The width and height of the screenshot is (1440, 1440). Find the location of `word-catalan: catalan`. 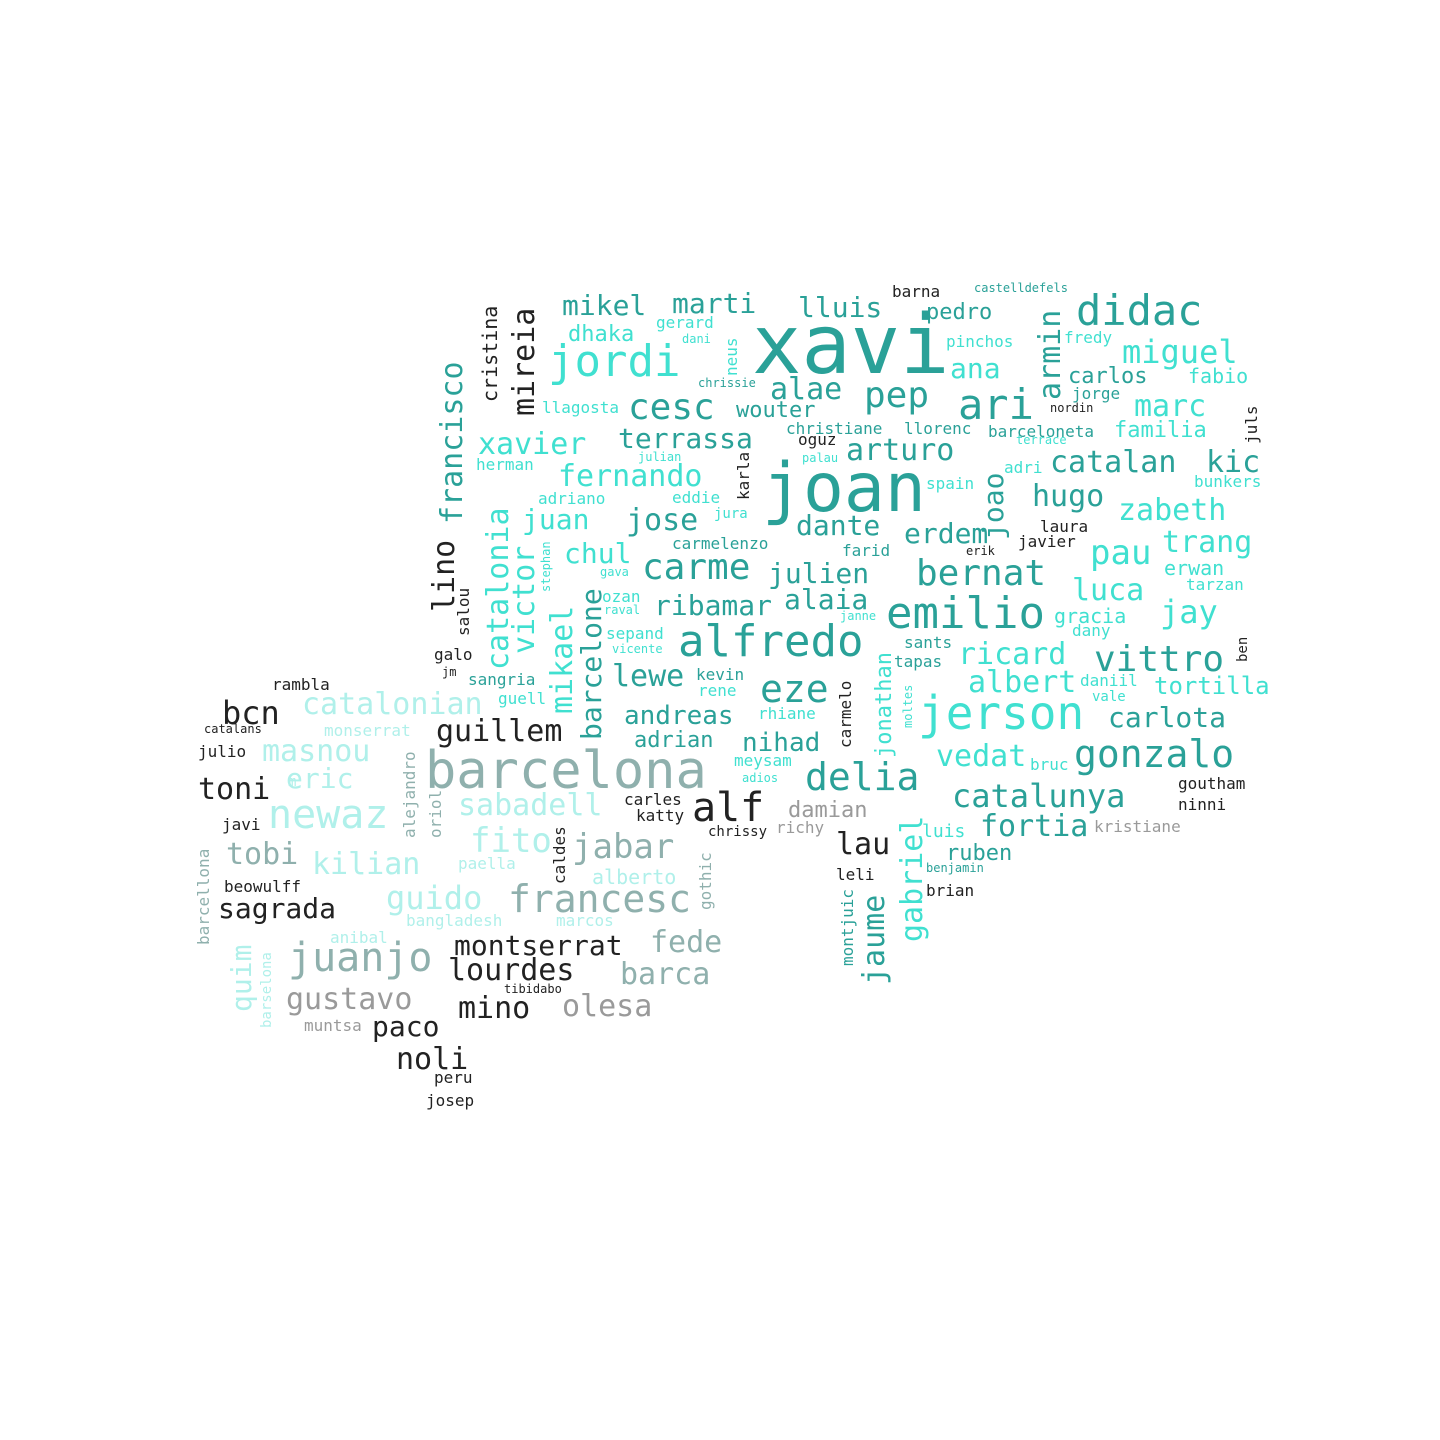

word-catalan: catalan is located at coordinates (1113, 462).